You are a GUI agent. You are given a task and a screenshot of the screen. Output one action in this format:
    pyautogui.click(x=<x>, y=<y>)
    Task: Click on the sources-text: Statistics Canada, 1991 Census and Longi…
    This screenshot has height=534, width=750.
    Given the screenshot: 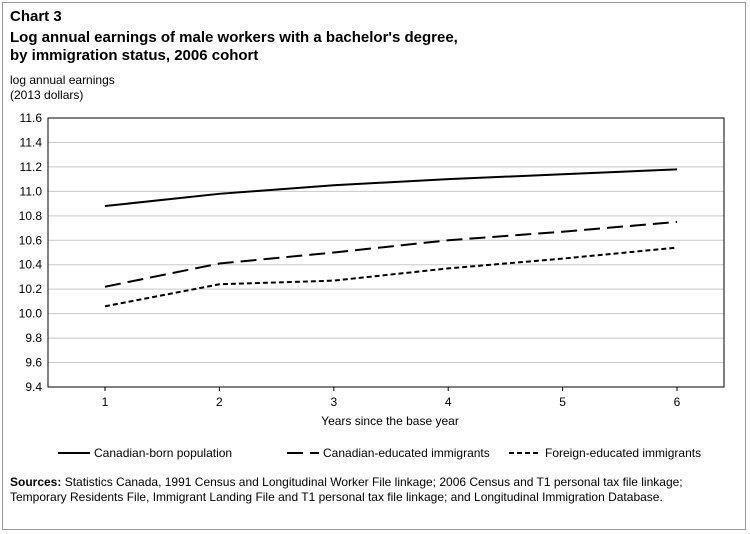 What is the action you would take?
    pyautogui.click(x=346, y=489)
    